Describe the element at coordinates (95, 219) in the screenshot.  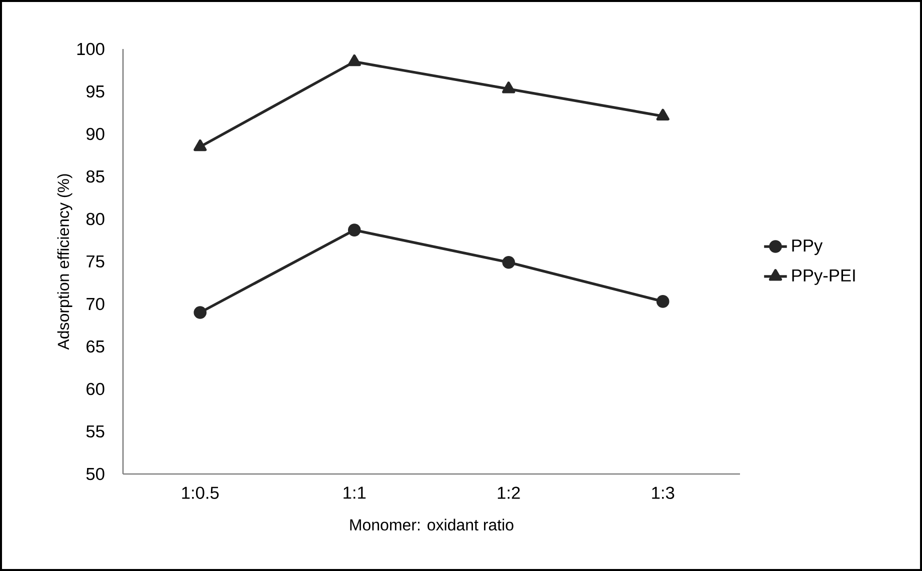
I see `y-tick-label: 80` at that location.